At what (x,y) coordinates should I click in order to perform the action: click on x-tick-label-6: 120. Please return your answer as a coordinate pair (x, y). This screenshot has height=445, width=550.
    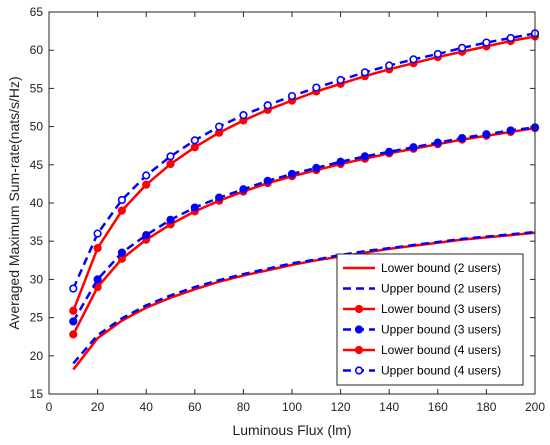
    Looking at the image, I should click on (341, 407).